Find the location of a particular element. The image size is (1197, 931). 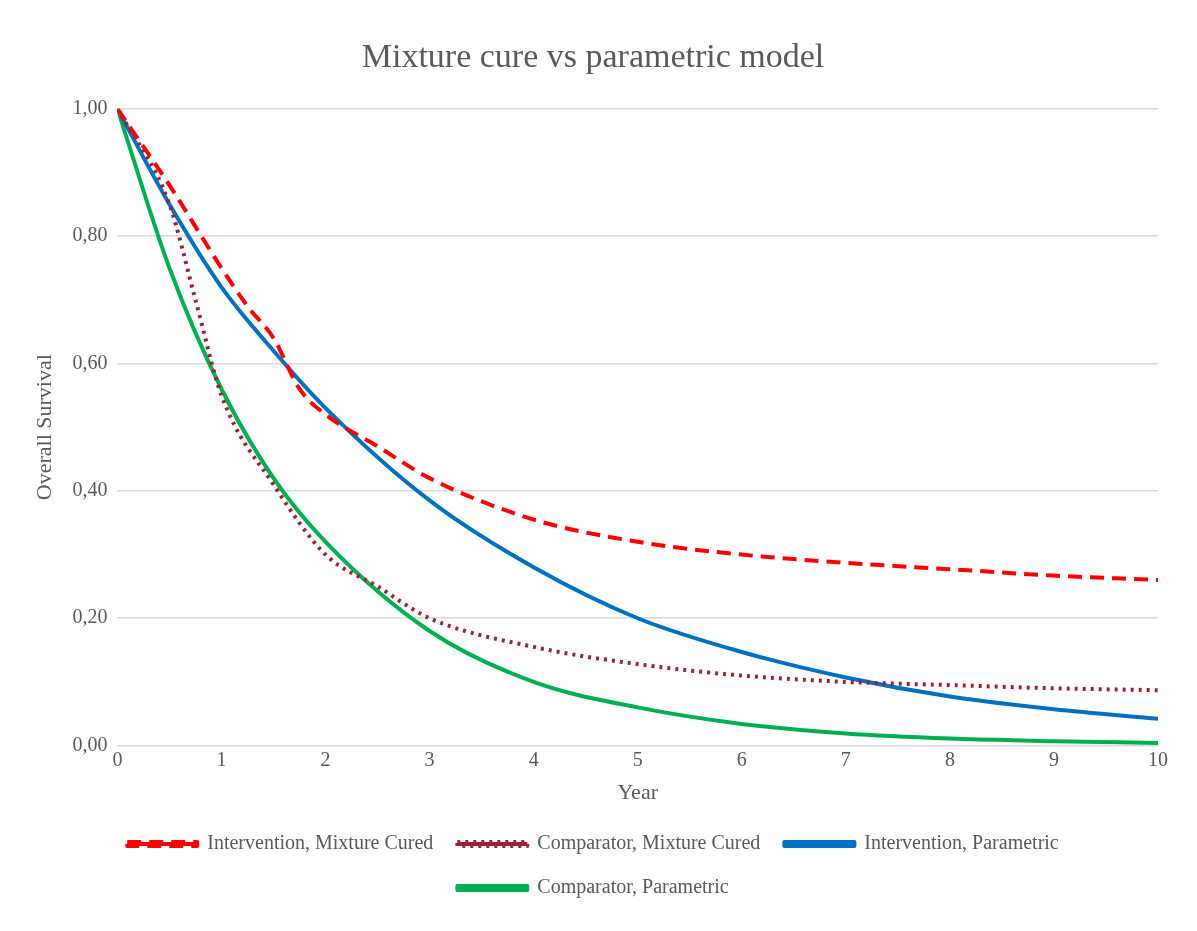

x-tick-label: 9 is located at coordinates (1053, 758).